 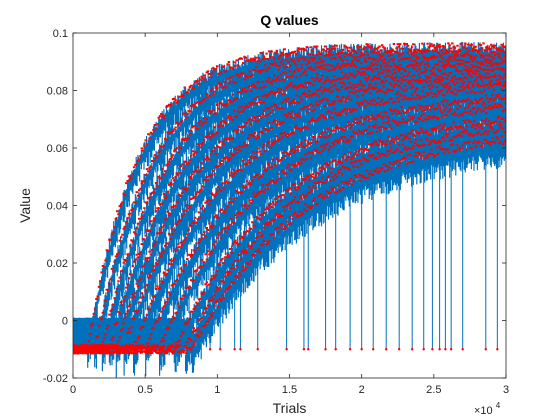 What do you see at coordinates (362, 390) in the screenshot?
I see `x-tick-label: 2` at bounding box center [362, 390].